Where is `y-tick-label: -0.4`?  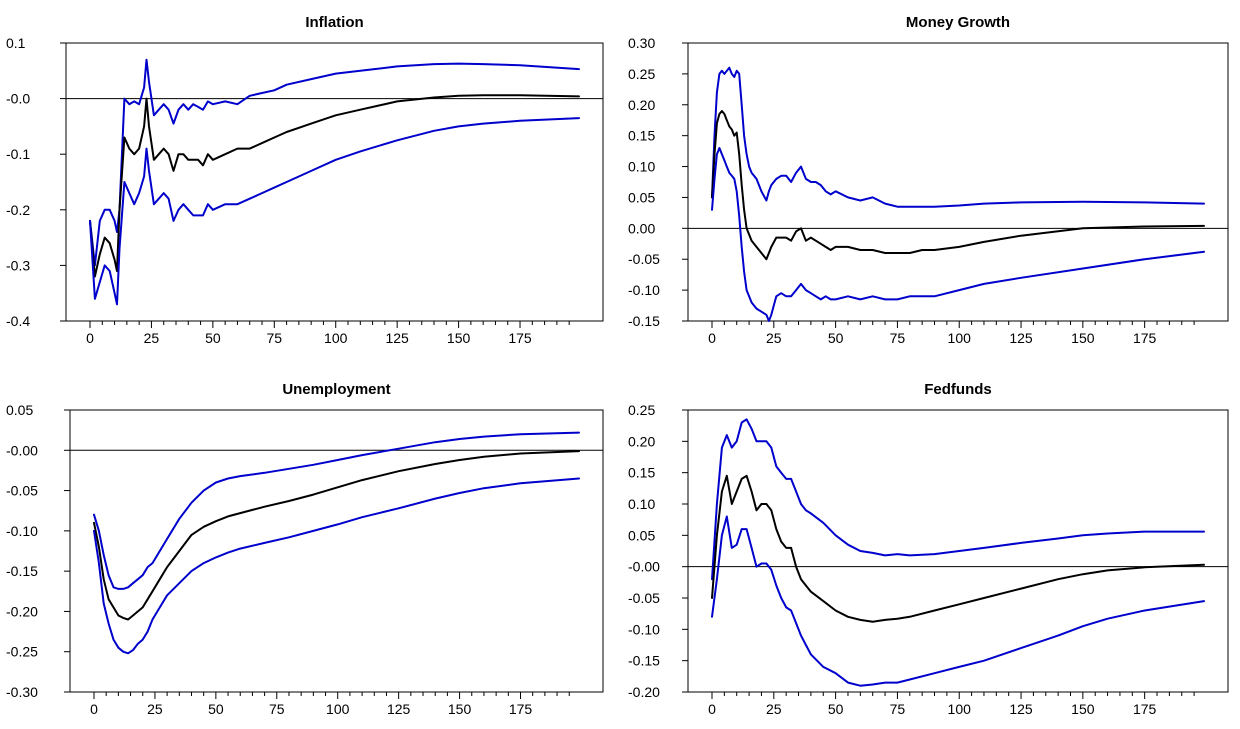
y-tick-label: -0.4 is located at coordinates (18, 321).